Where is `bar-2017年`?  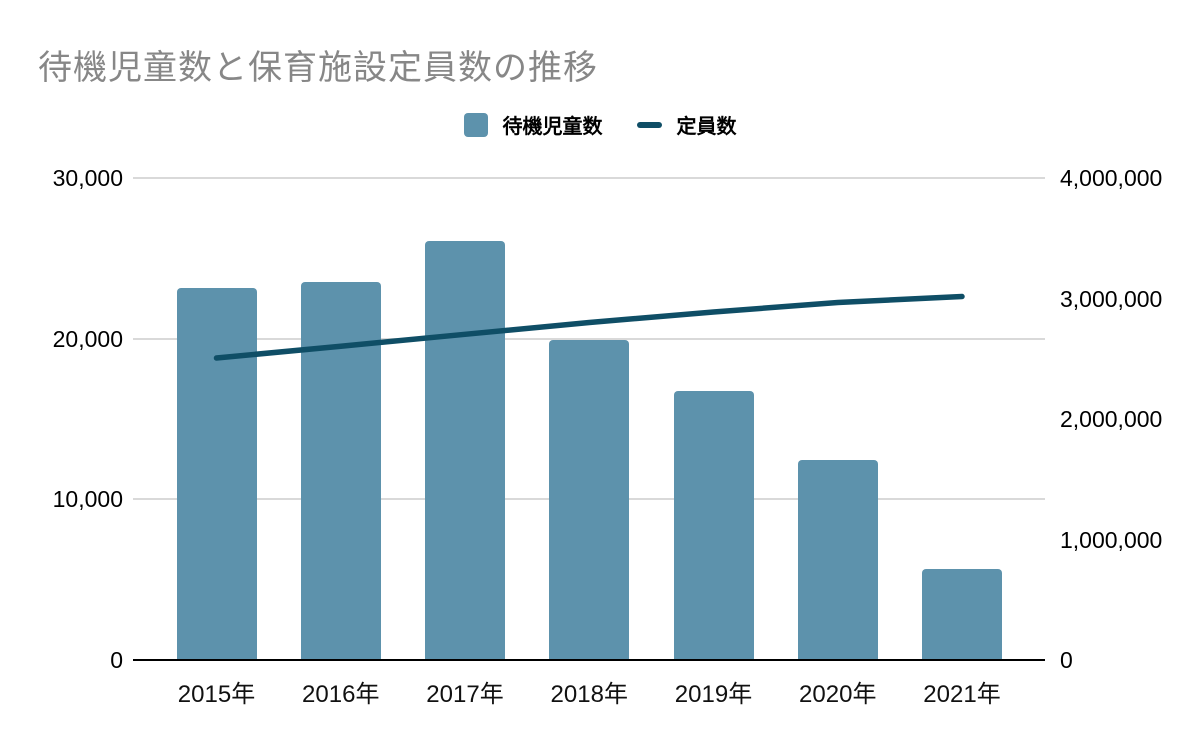
bar-2017年 is located at coordinates (465, 450).